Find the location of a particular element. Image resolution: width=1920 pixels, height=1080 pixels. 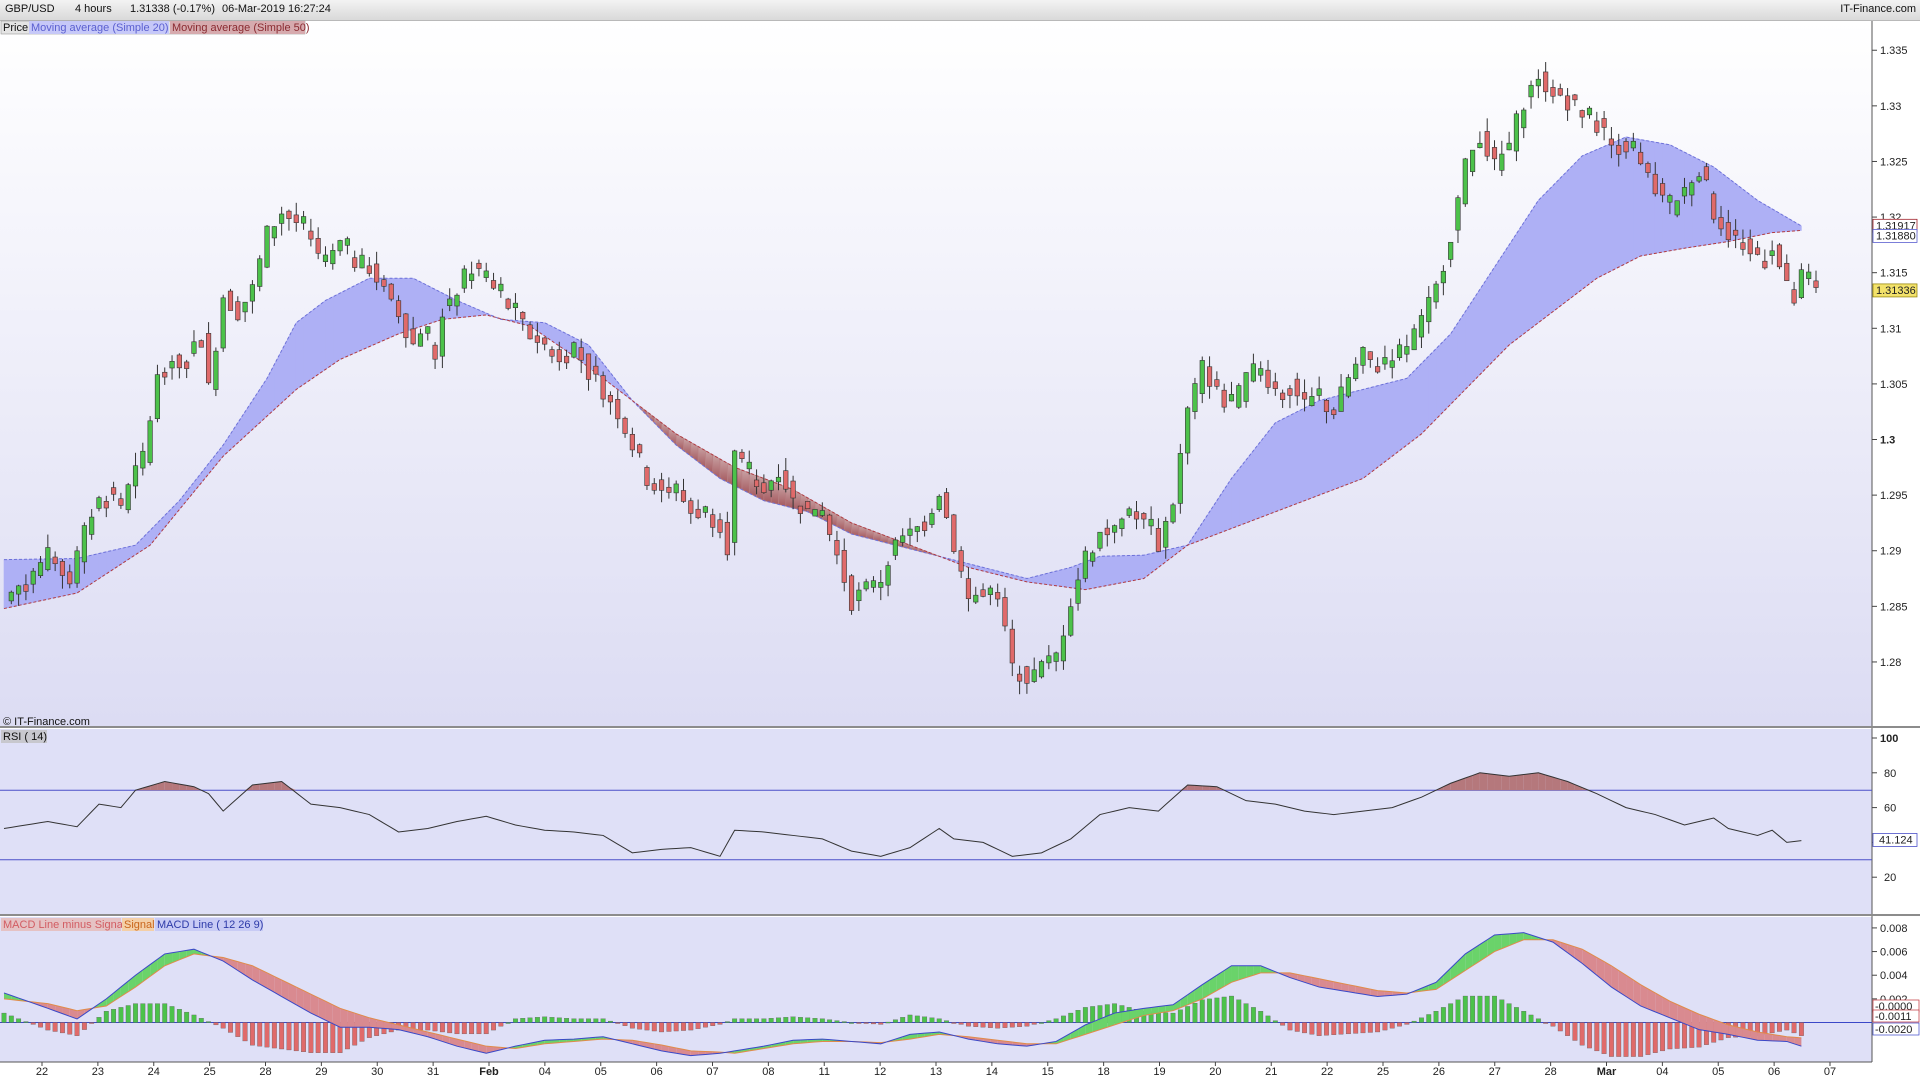

legend-ma50: Moving average (Simple 50) is located at coordinates (241, 28).